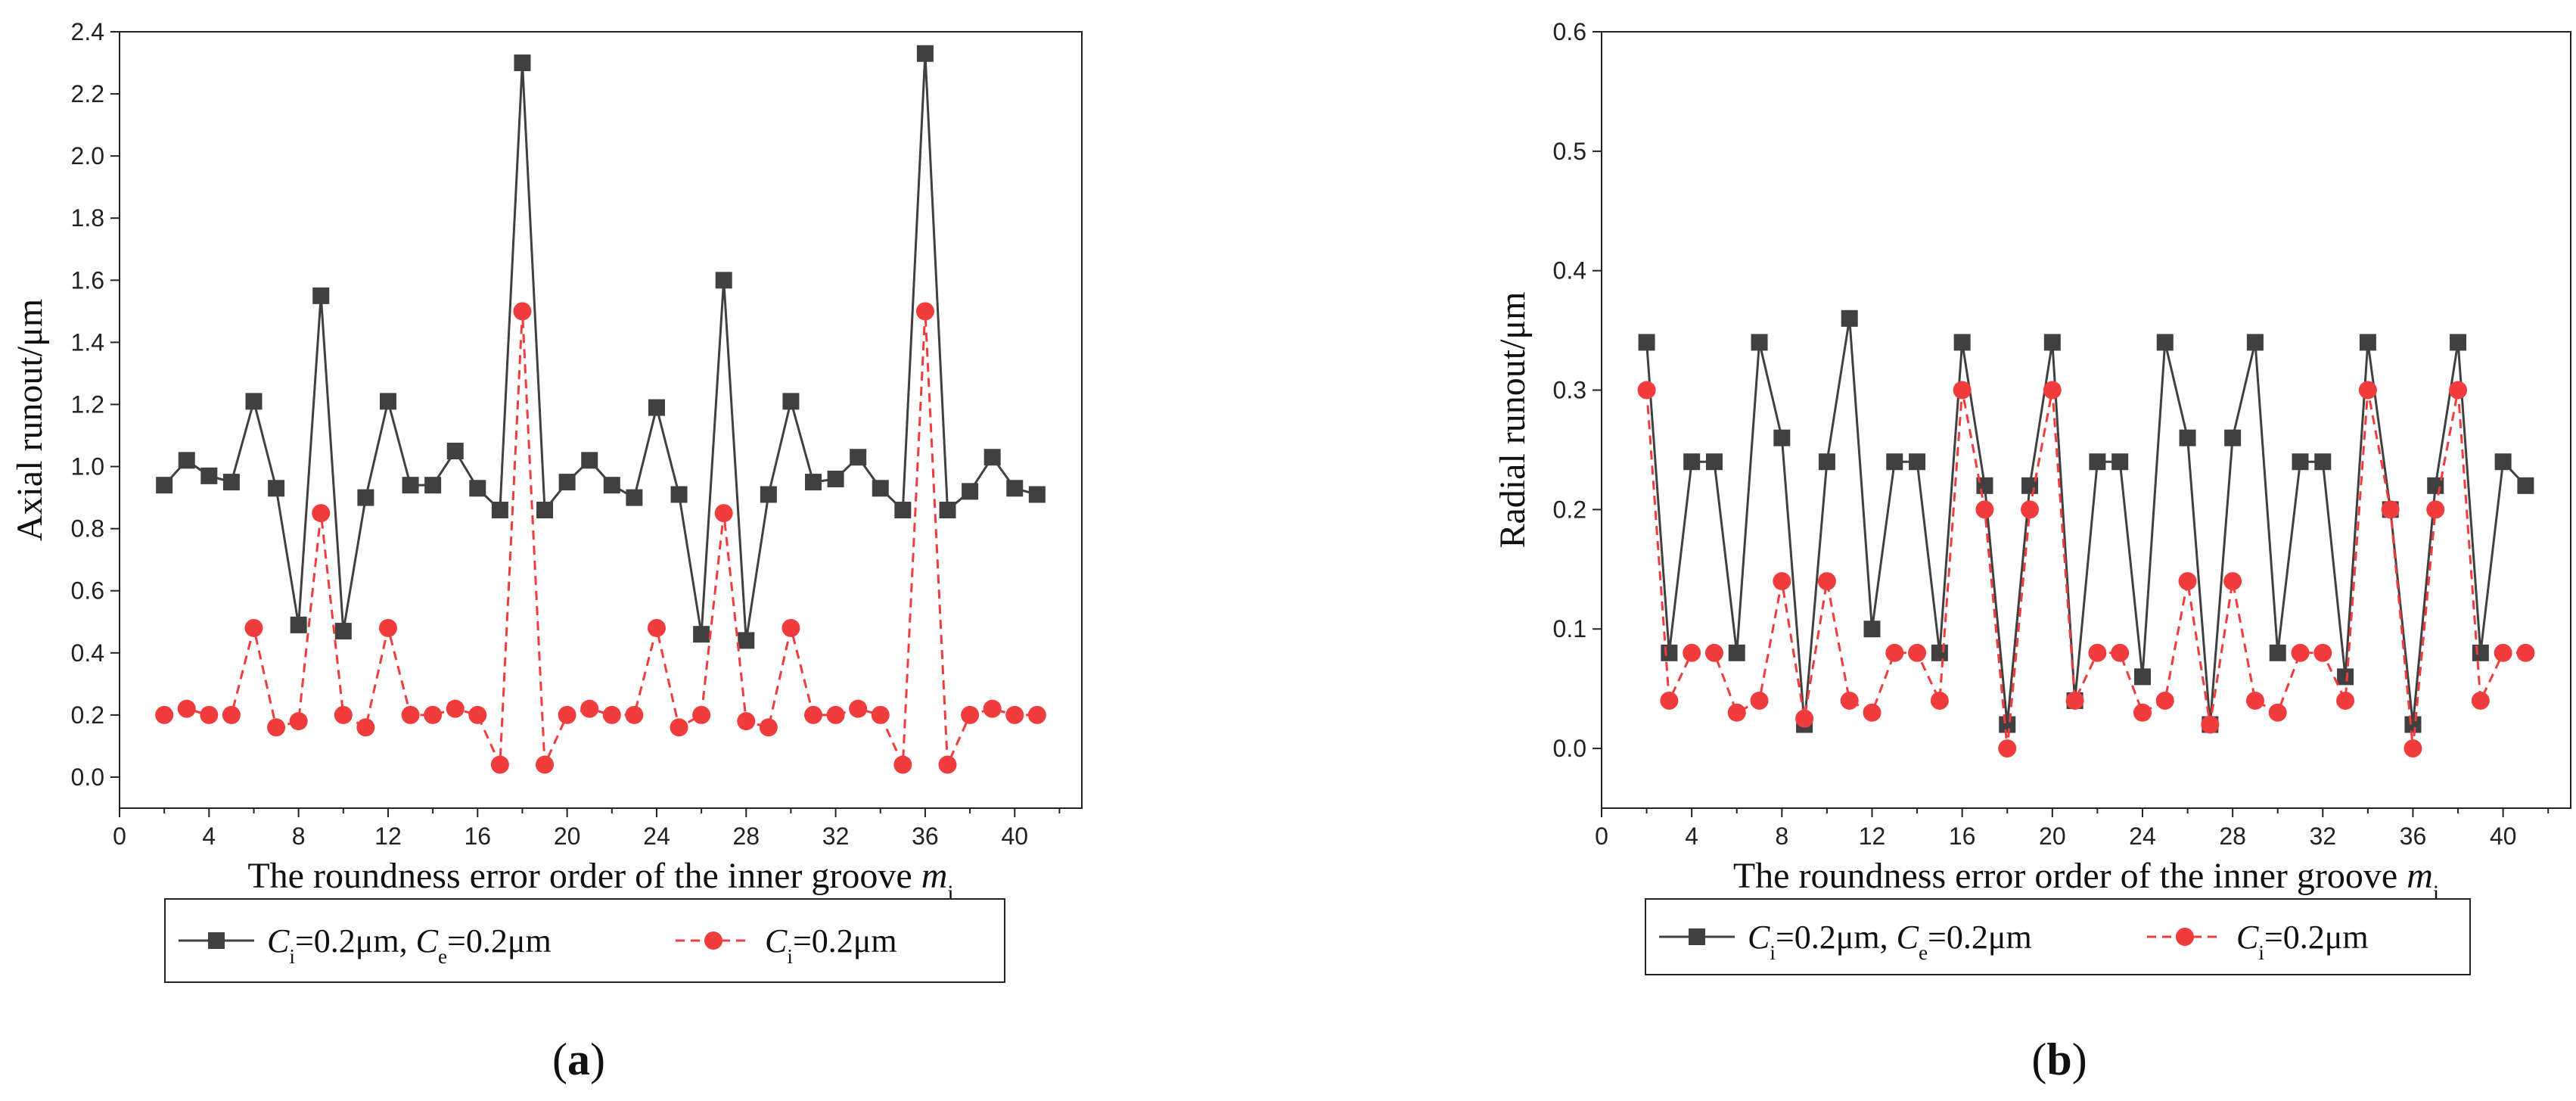 The height and width of the screenshot is (1101, 2576). I want to click on legend-box, so click(584, 940).